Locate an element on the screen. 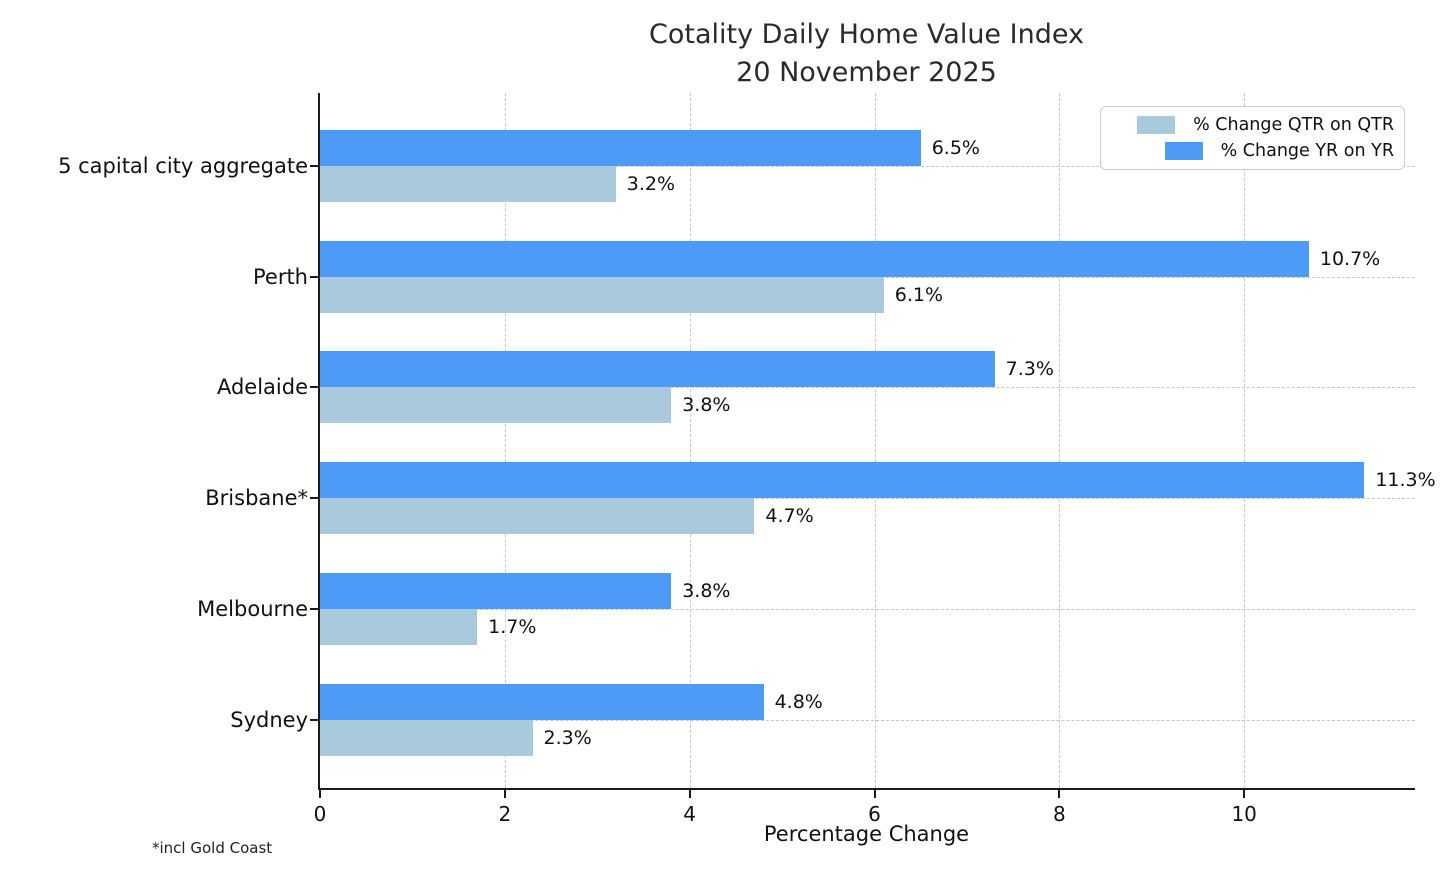  value-label-yr-sydney: 4.8% is located at coordinates (798, 701).